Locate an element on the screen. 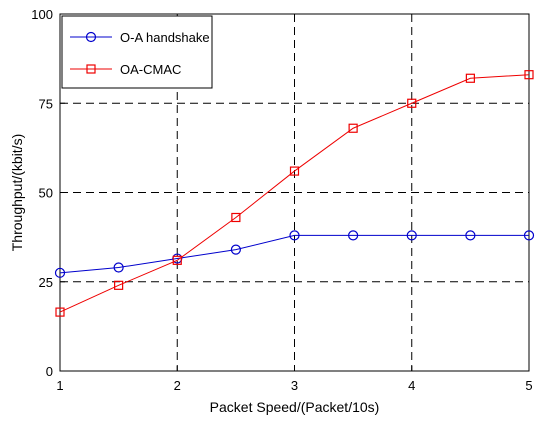 This screenshot has width=550, height=426. y-tick-label: 100 is located at coordinates (42, 14).